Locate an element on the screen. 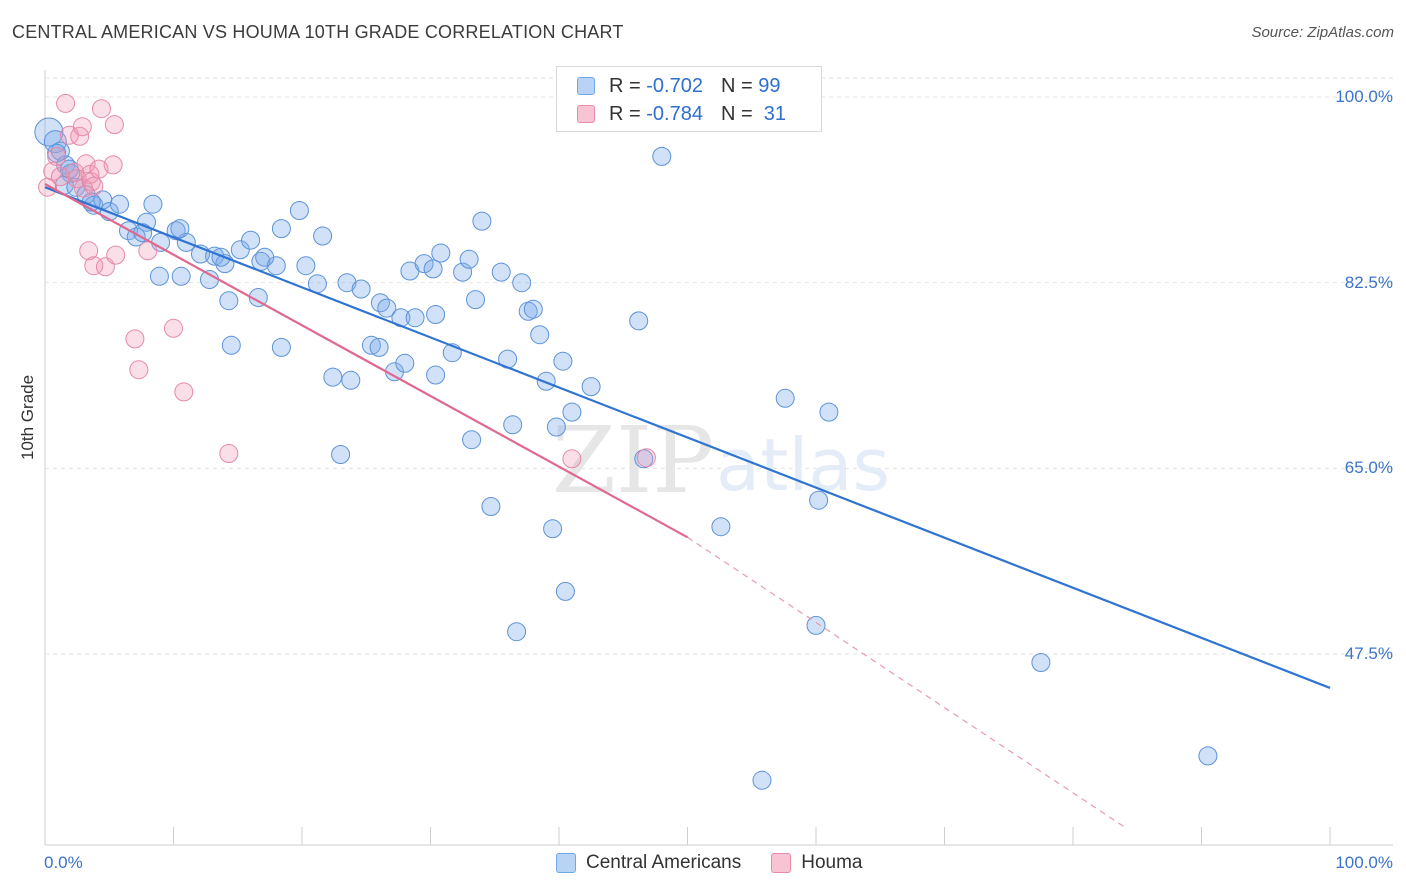 Image resolution: width=1406 pixels, height=892 pixels. y-tick-label: 82.5% is located at coordinates (1368, 282).